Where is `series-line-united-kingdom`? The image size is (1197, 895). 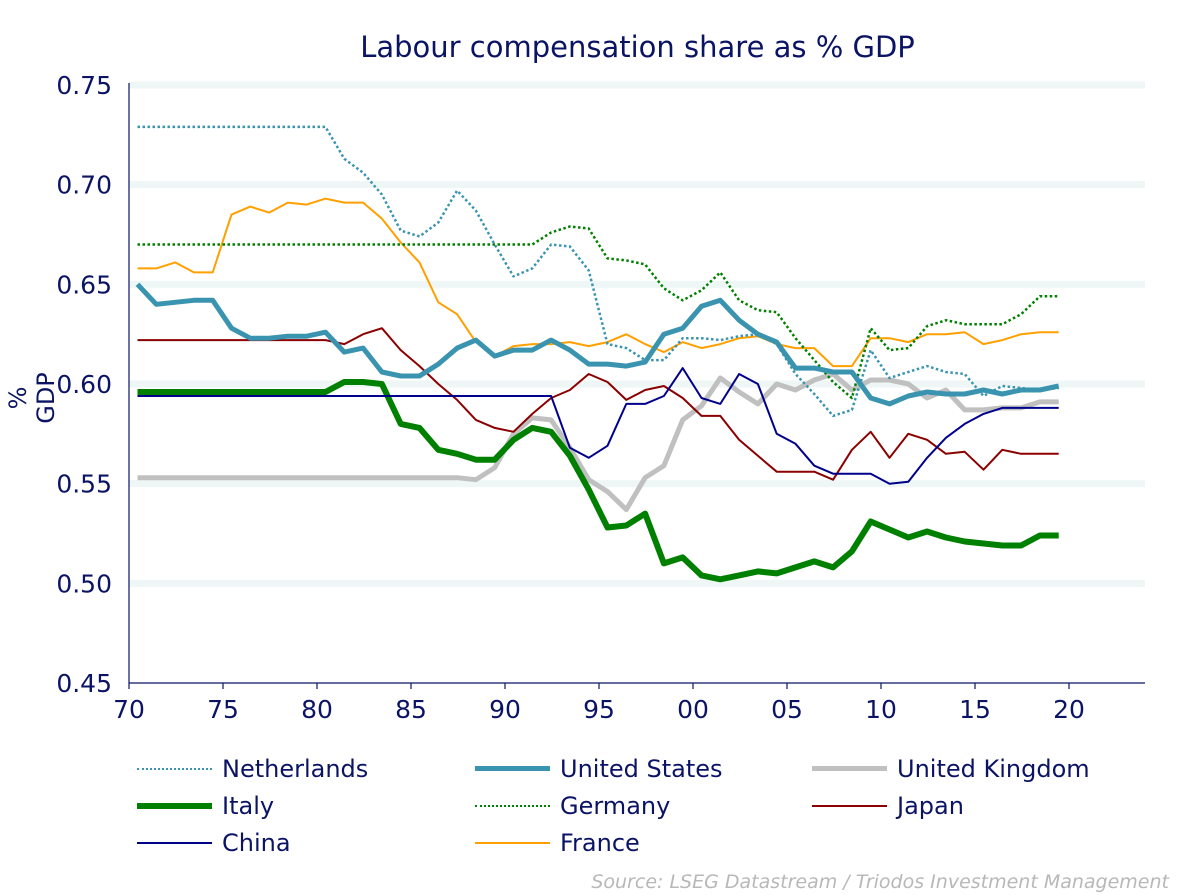
series-line-united-kingdom is located at coordinates (598, 442).